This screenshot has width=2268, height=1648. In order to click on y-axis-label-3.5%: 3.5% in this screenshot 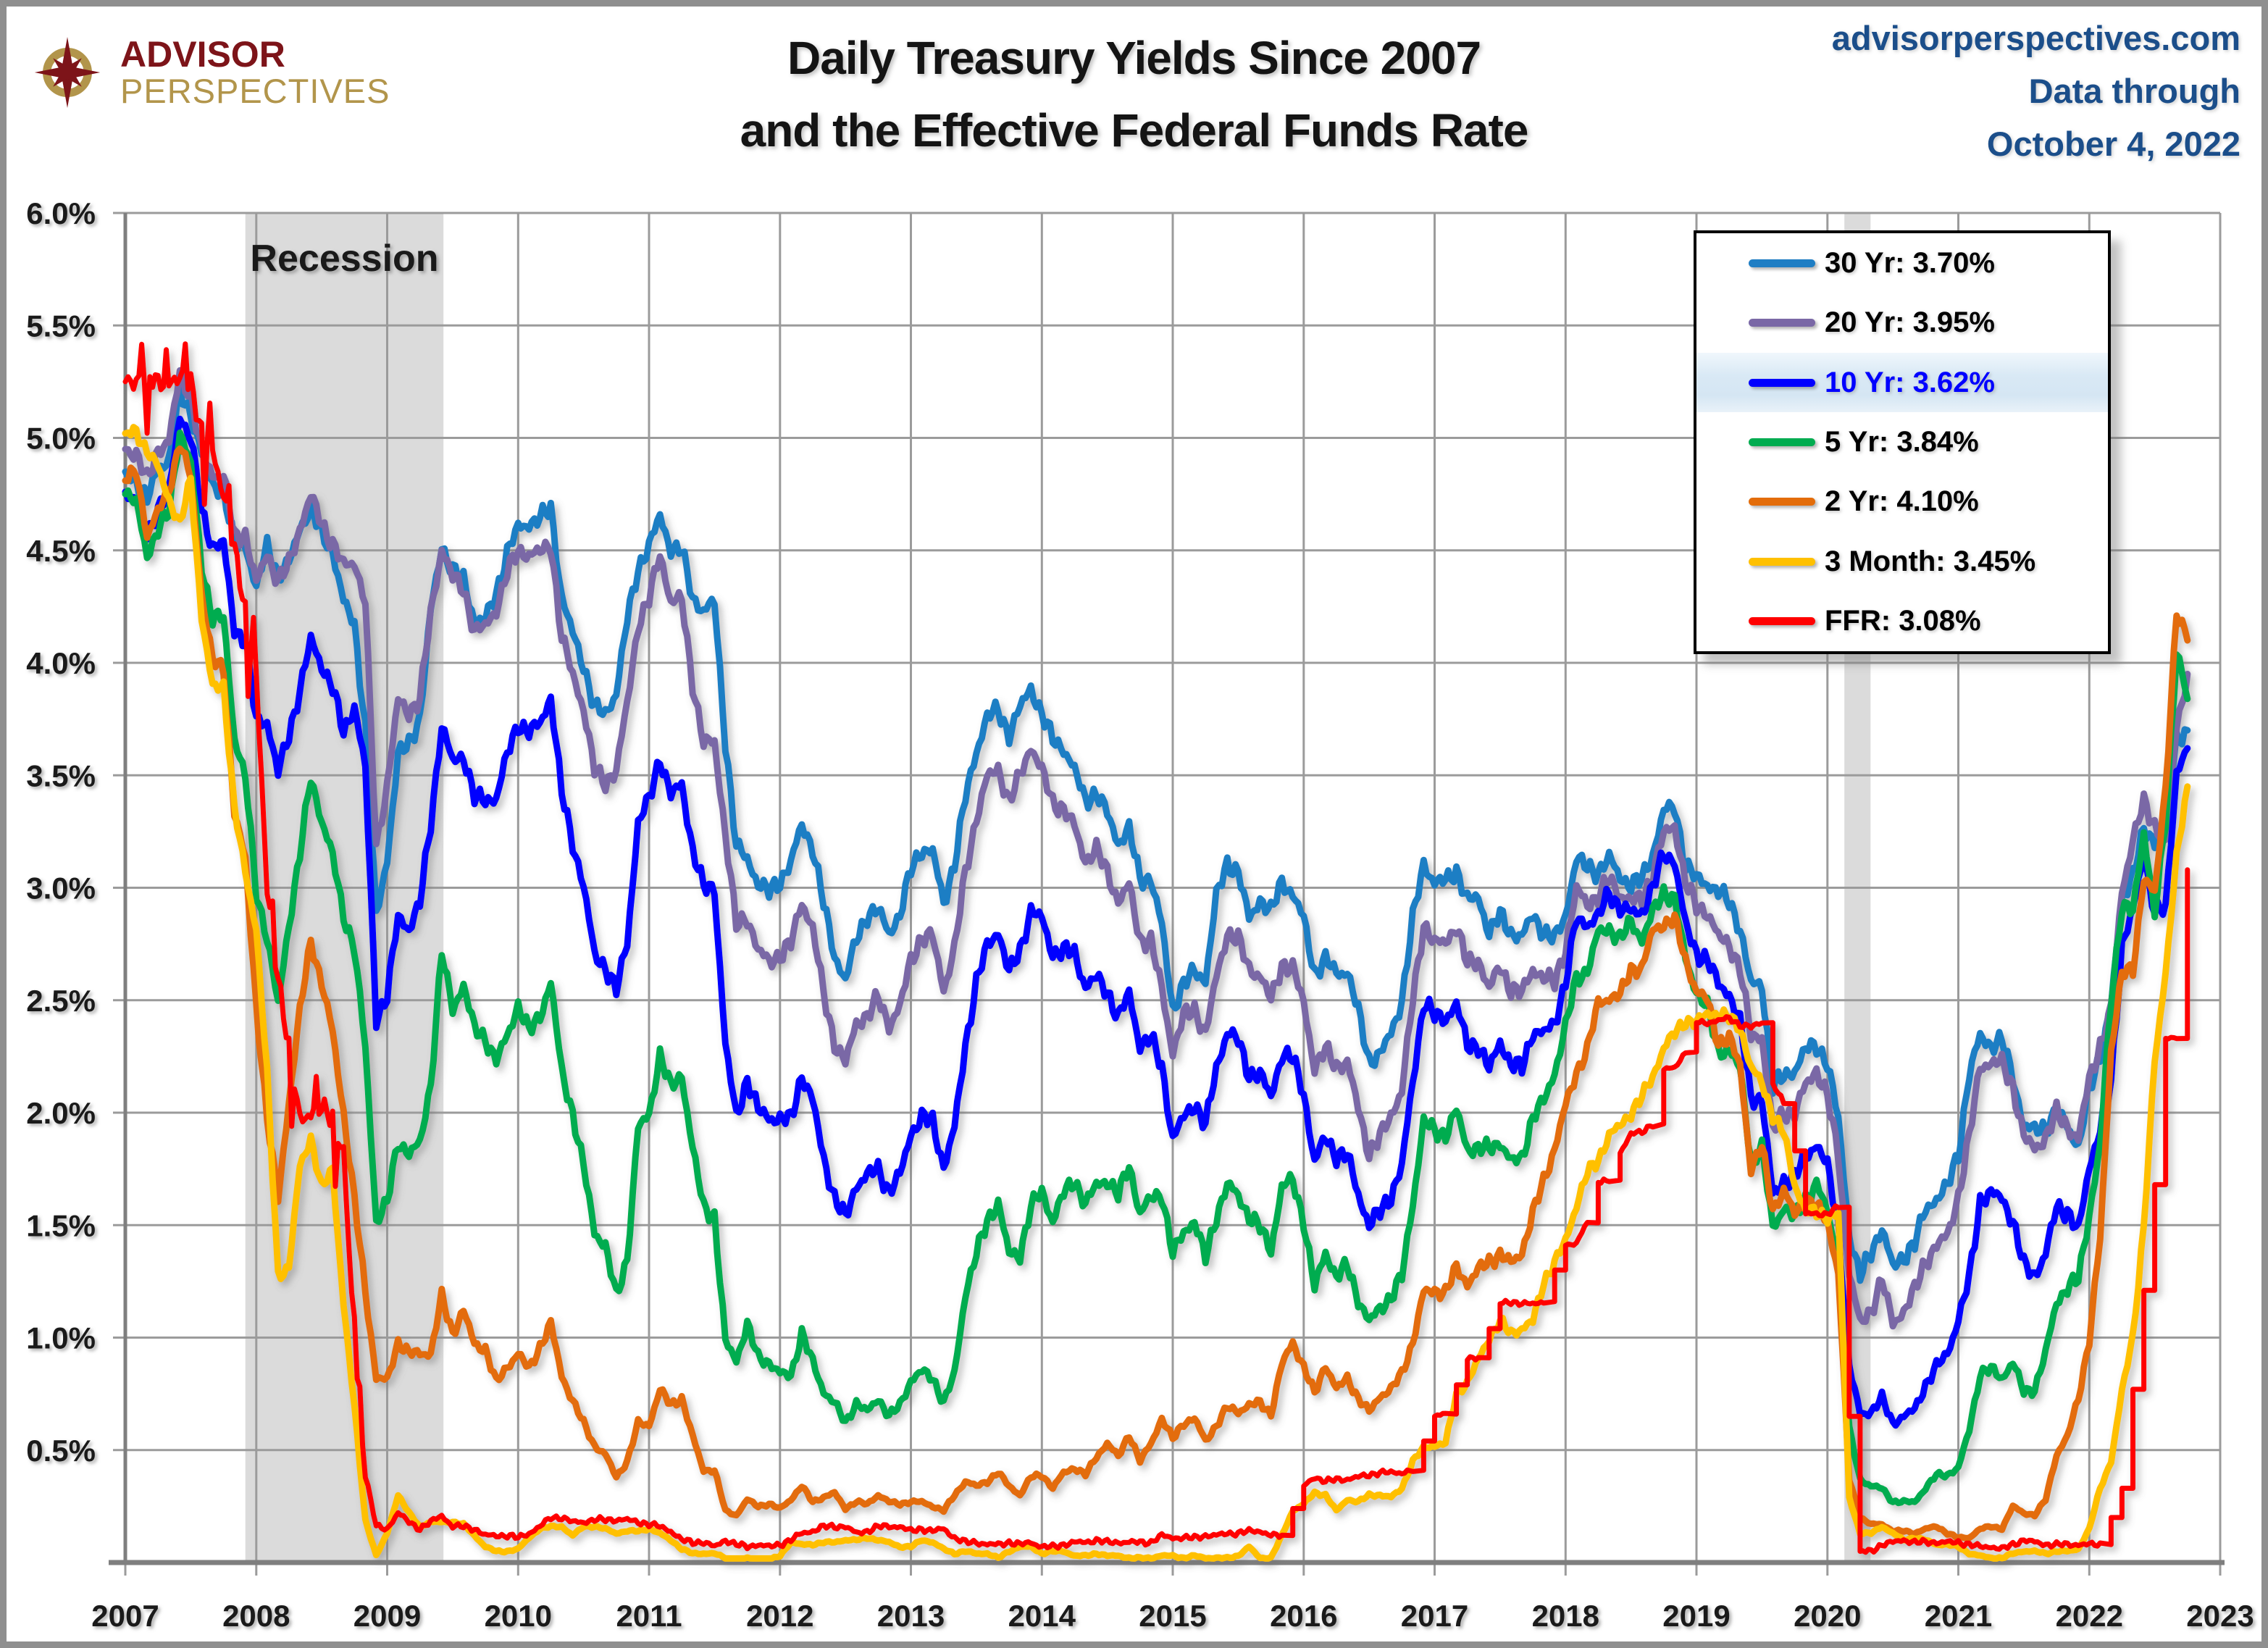, I will do `click(61, 775)`.